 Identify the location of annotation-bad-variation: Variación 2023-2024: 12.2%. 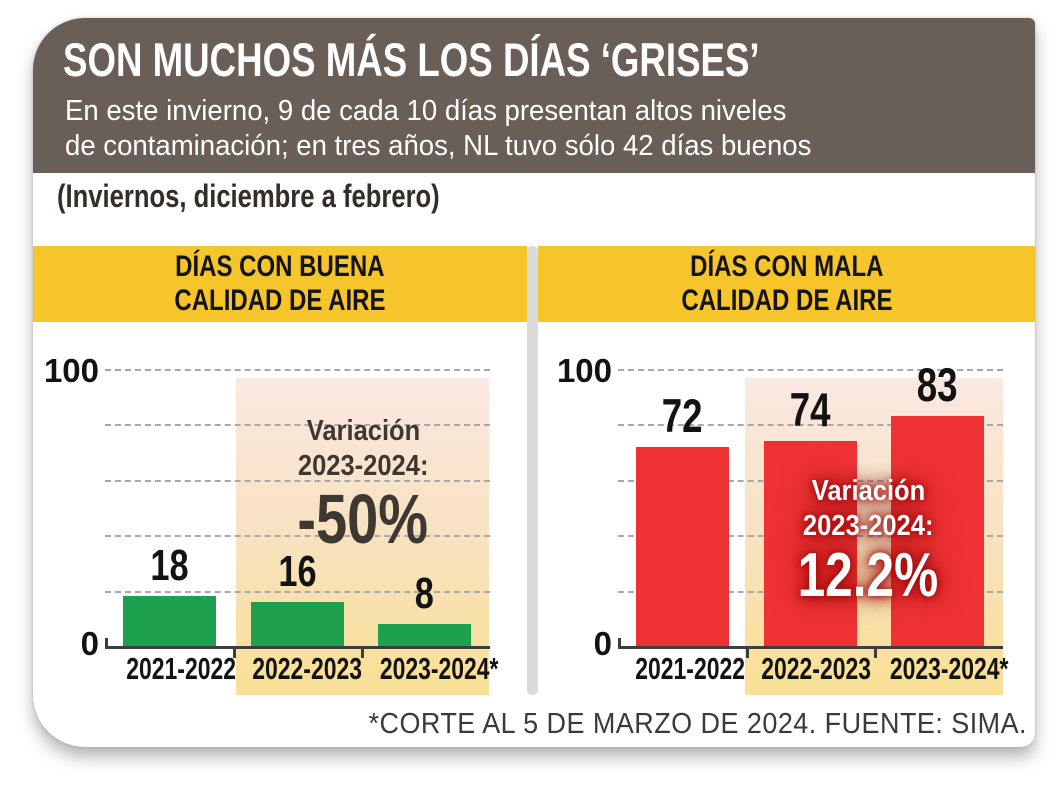
(868, 540).